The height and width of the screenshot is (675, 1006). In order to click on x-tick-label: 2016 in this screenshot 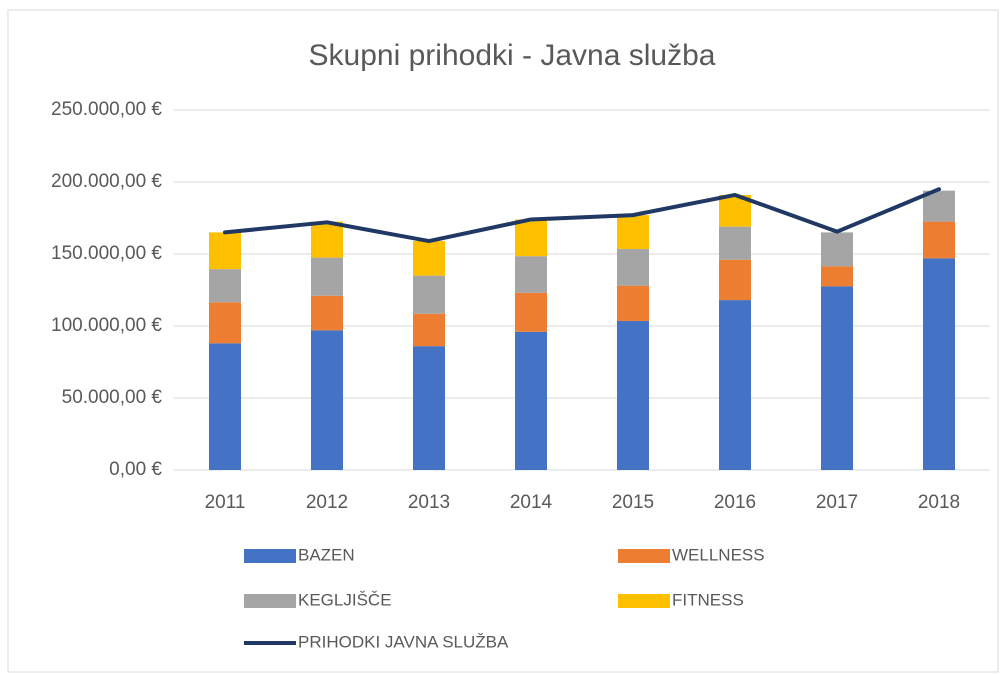, I will do `click(735, 502)`.